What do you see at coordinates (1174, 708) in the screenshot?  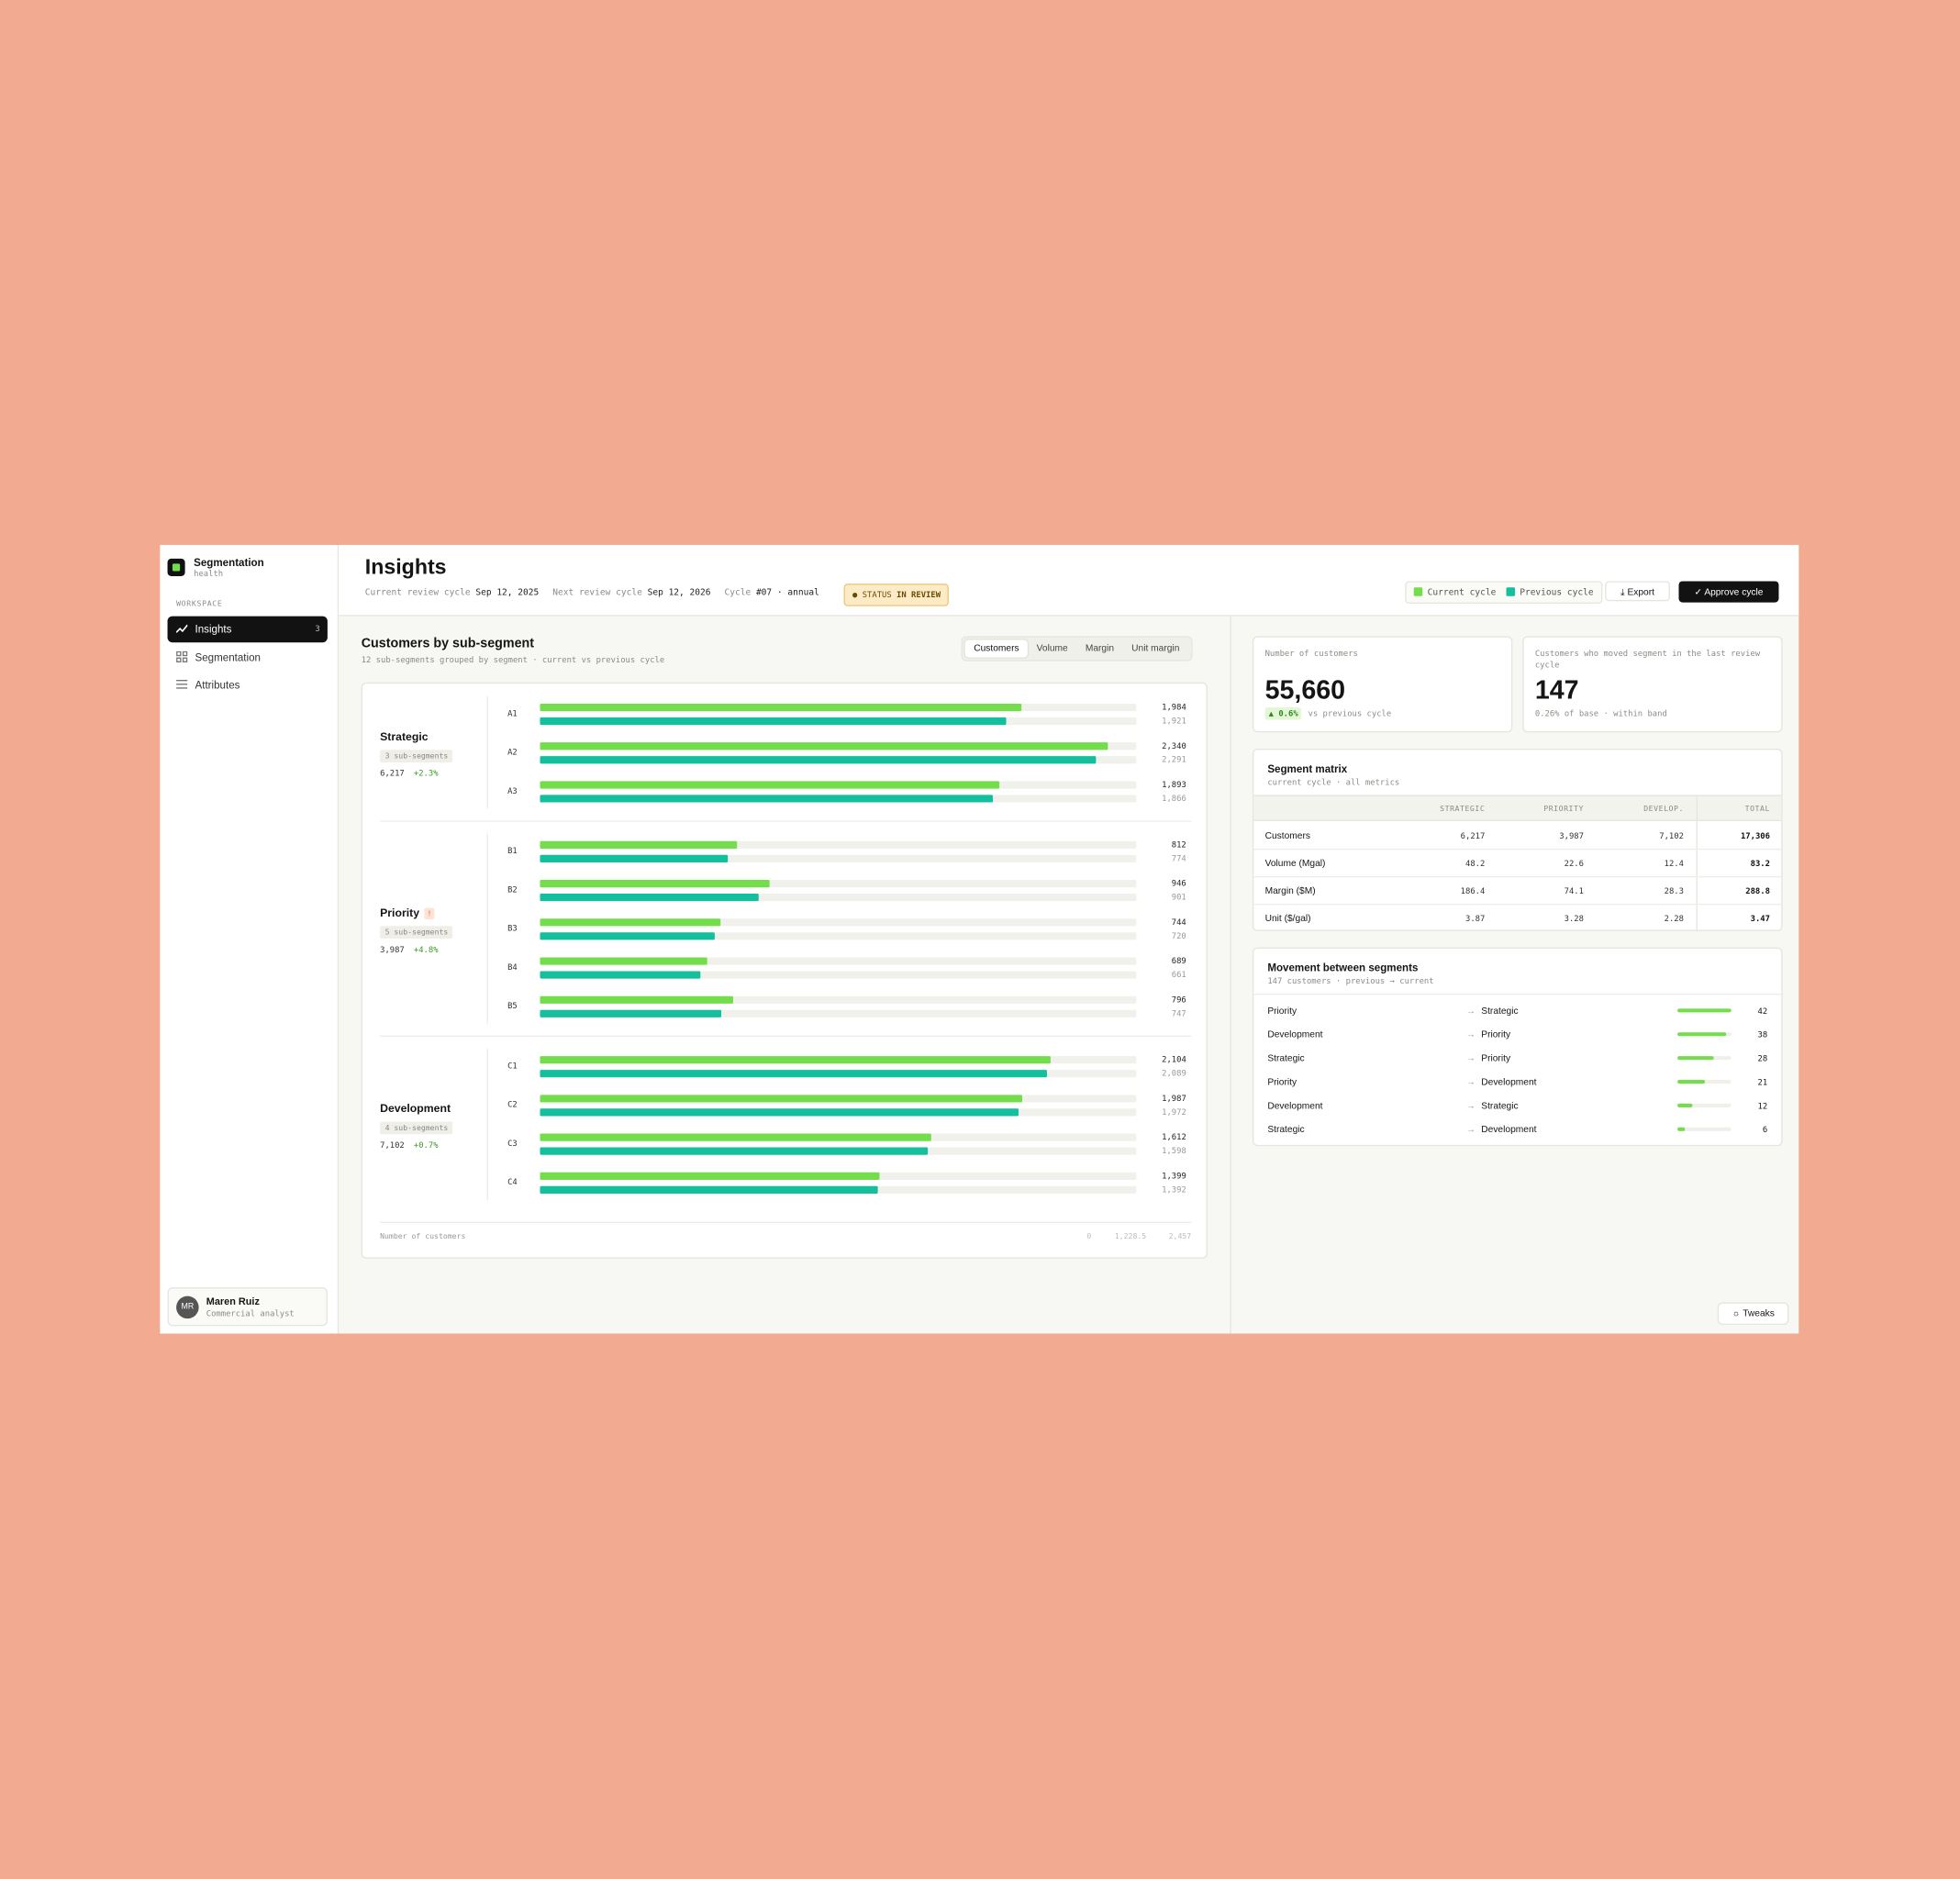 I see `value-label: 1,984` at bounding box center [1174, 708].